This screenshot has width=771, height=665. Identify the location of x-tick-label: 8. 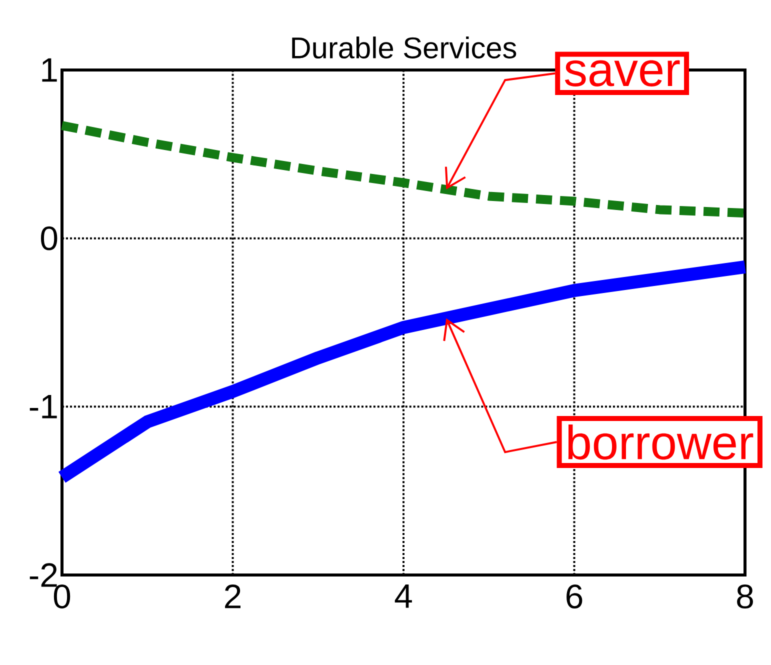
(745, 596).